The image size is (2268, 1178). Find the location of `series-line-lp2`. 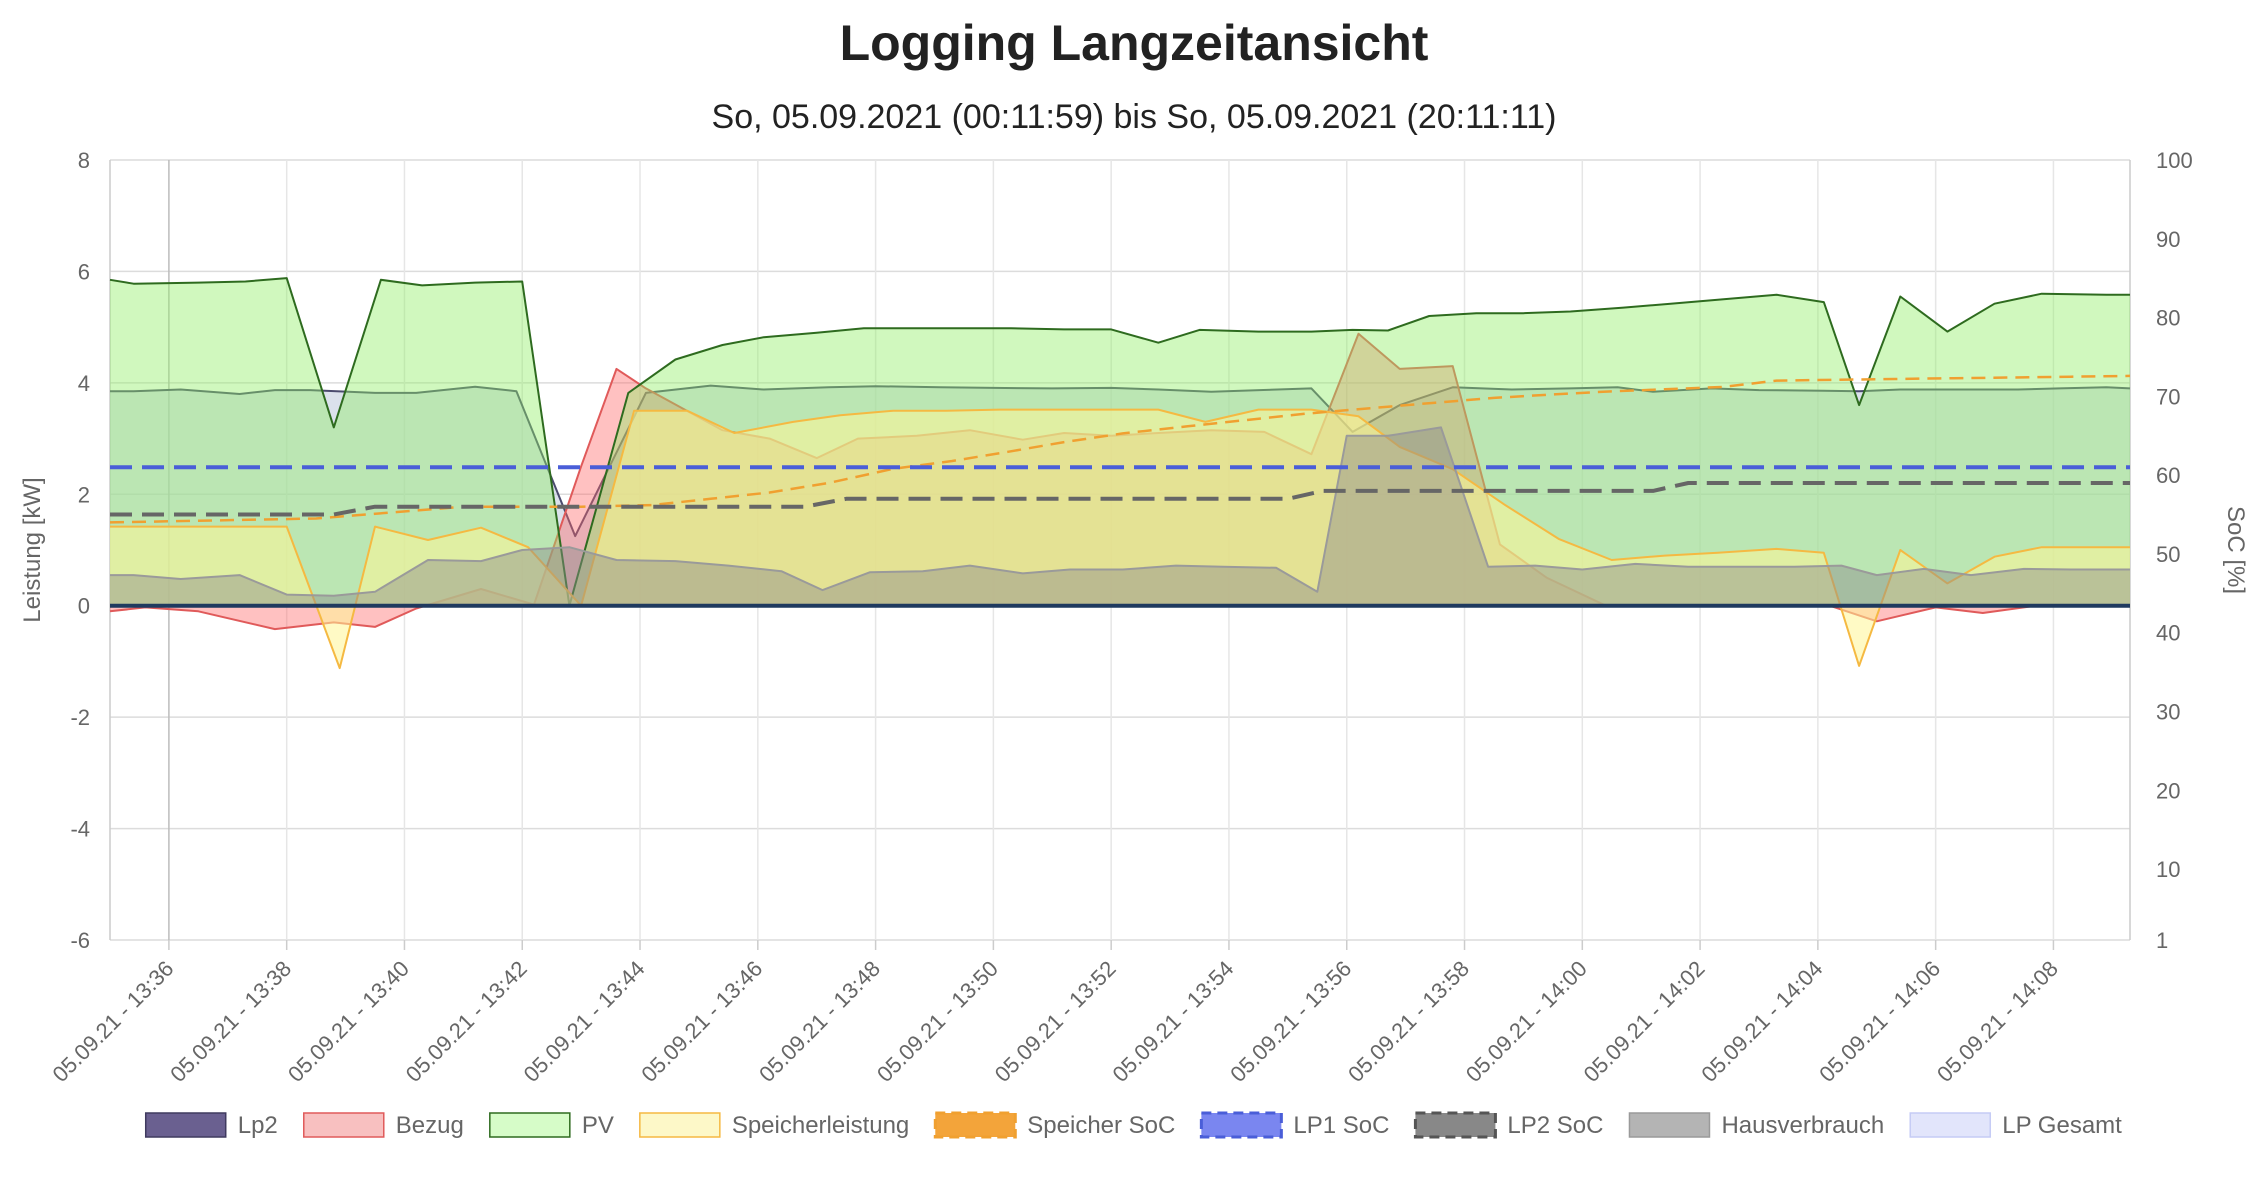

series-line-lp2 is located at coordinates (1120, 461).